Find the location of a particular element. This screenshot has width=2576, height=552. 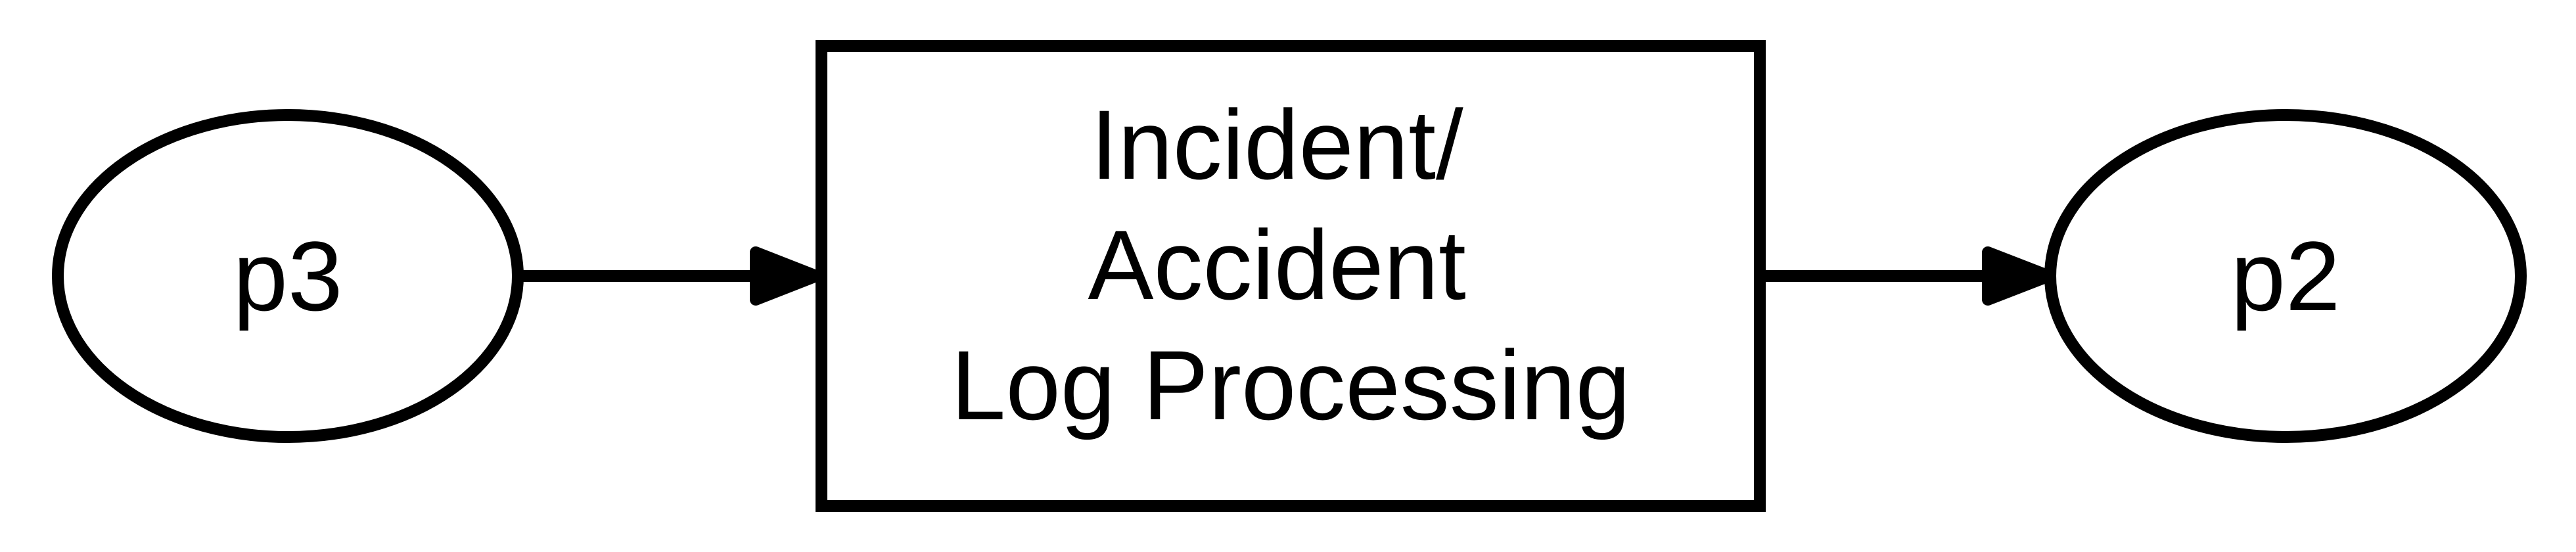

node-p3: p3 is located at coordinates (288, 276).